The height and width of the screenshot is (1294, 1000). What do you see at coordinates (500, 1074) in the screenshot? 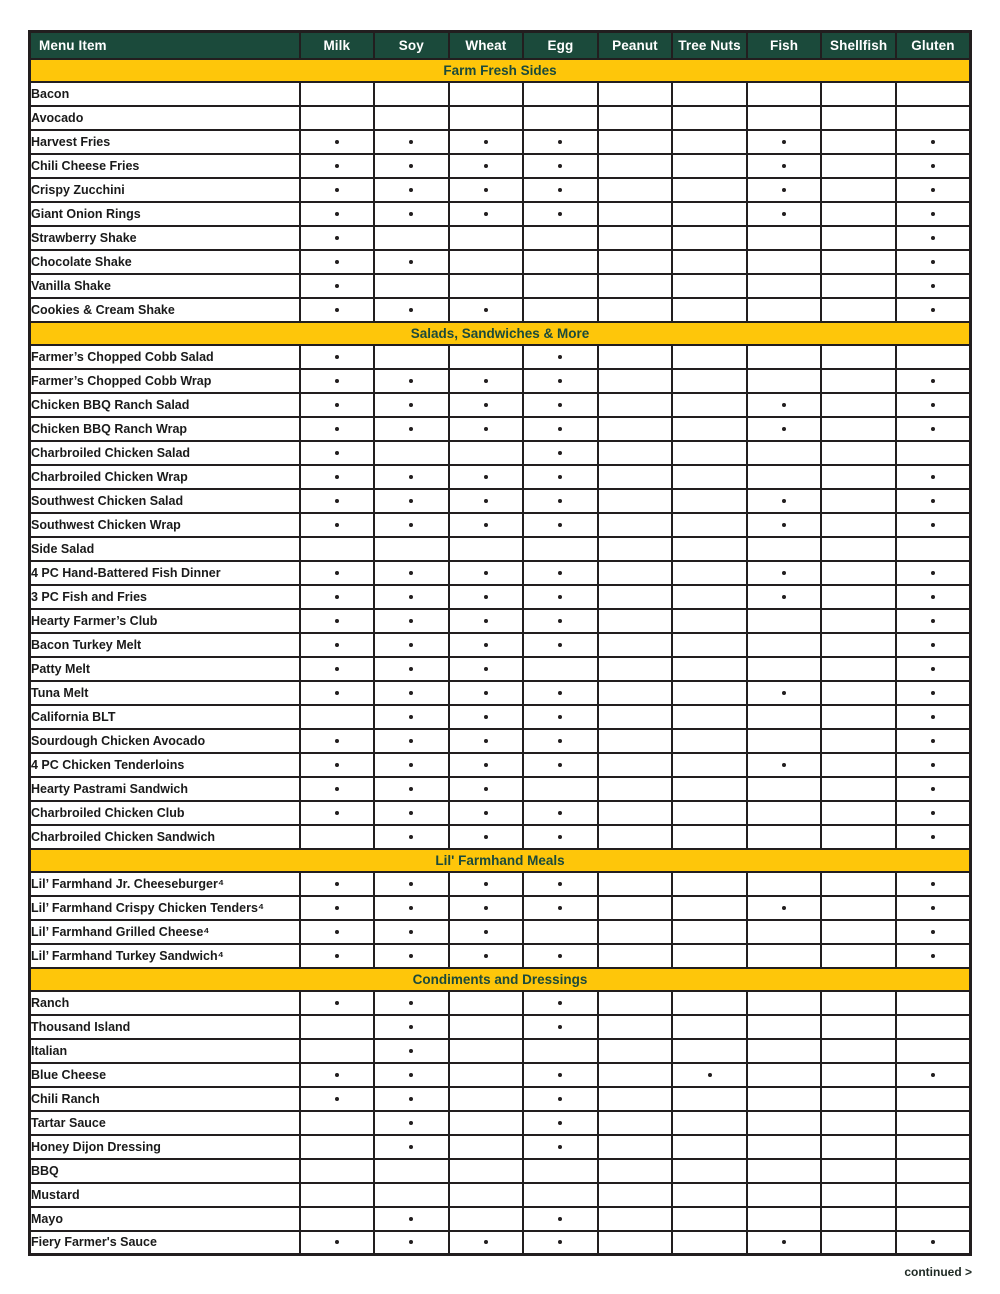
I see `table-row: Blue Cheese` at bounding box center [500, 1074].